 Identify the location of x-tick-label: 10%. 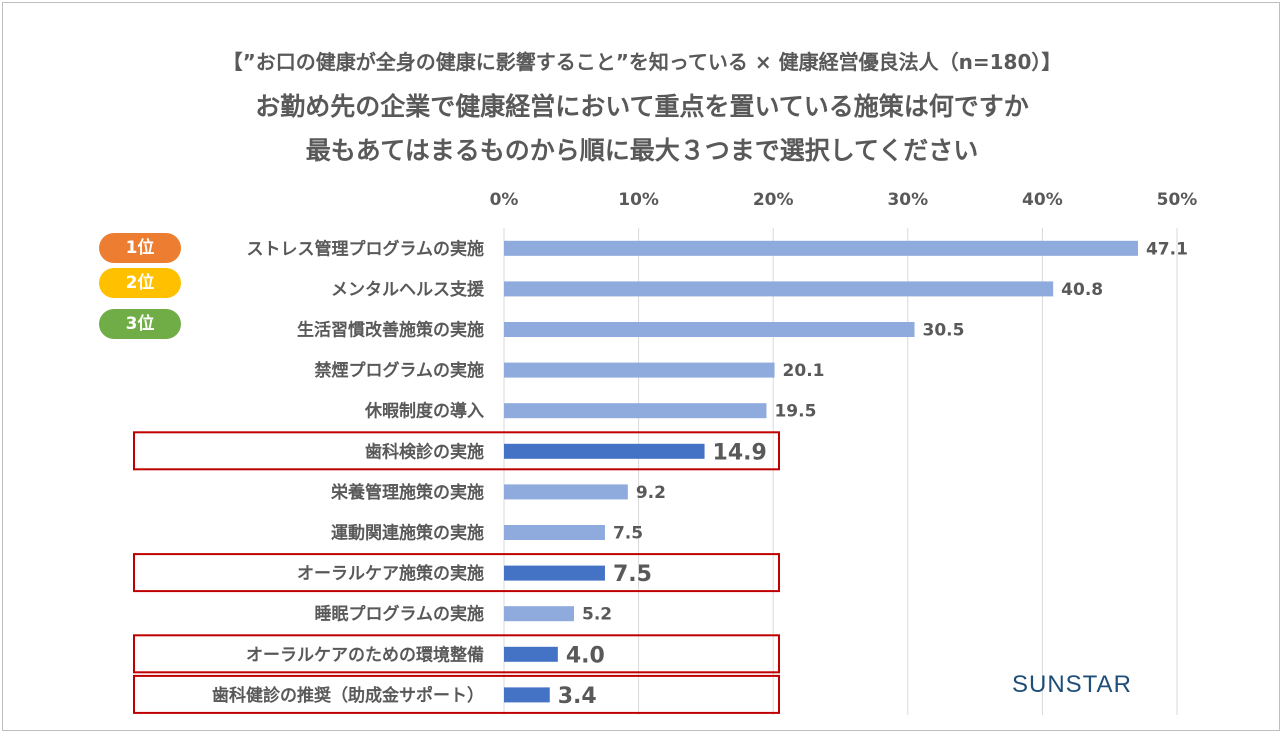
(638, 200).